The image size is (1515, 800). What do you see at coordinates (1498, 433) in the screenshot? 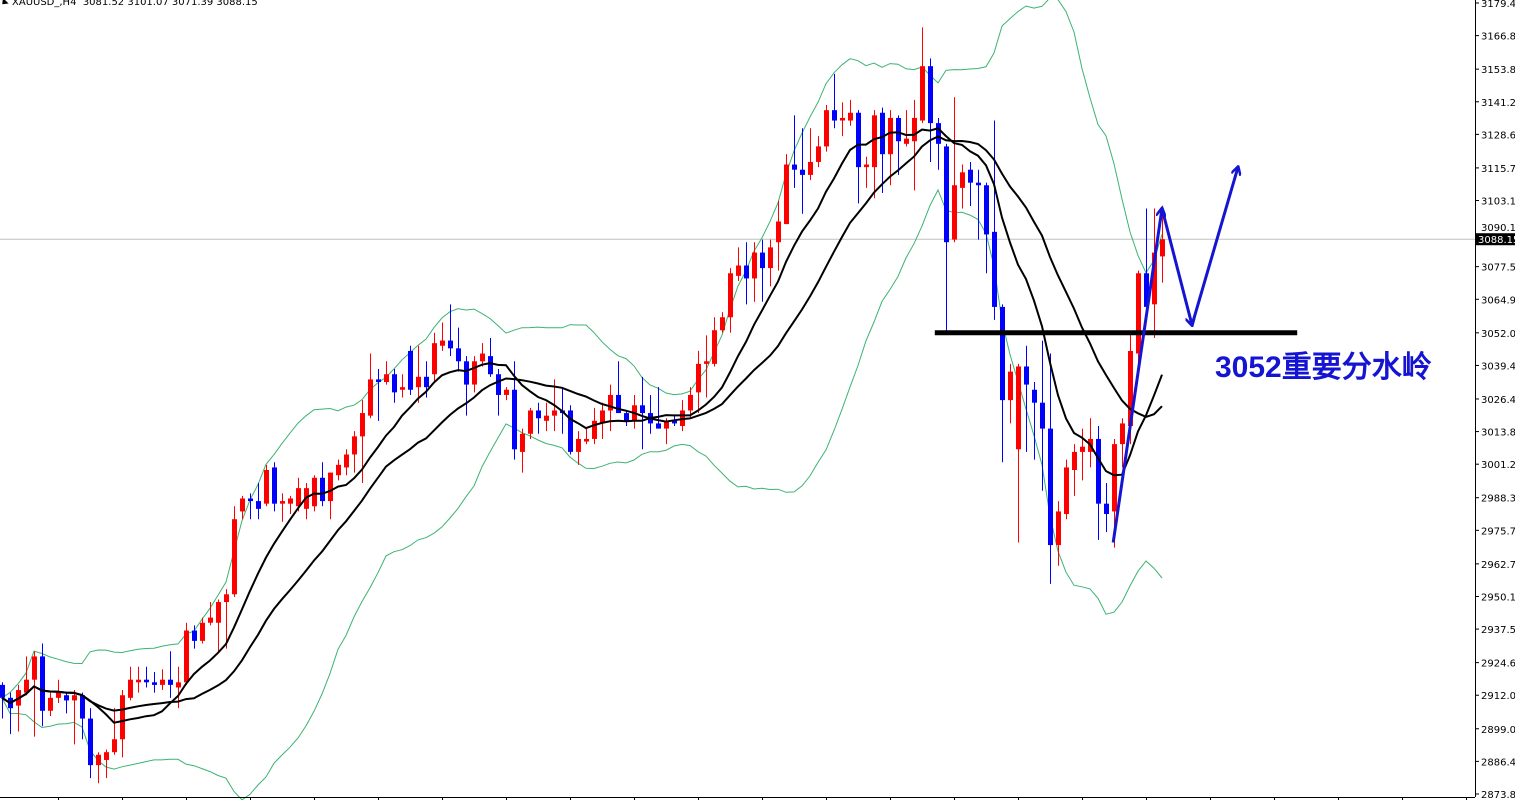
I see `price-tick-label: 3013.85` at bounding box center [1498, 433].